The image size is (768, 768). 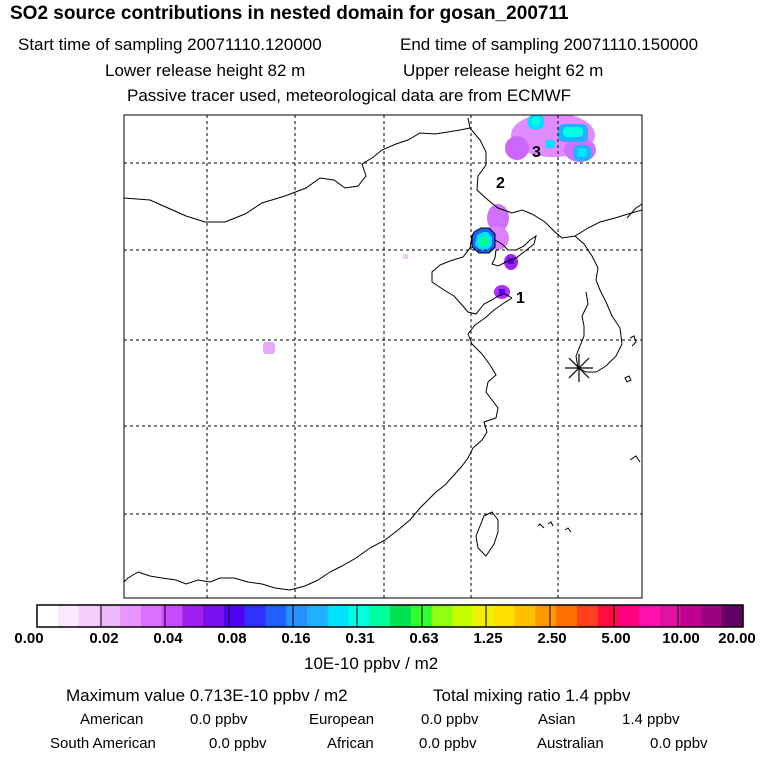 What do you see at coordinates (579, 368) in the screenshot?
I see `receptor-asterisk-icon` at bounding box center [579, 368].